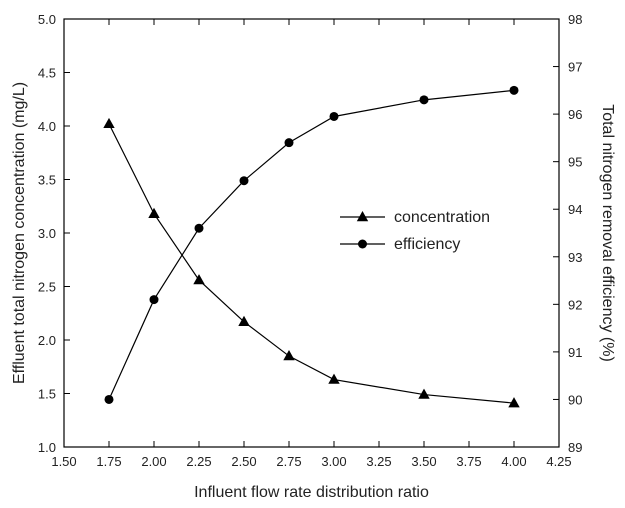 The width and height of the screenshot is (625, 508). Describe the element at coordinates (575, 447) in the screenshot. I see `y2-tick-label: 89` at that location.